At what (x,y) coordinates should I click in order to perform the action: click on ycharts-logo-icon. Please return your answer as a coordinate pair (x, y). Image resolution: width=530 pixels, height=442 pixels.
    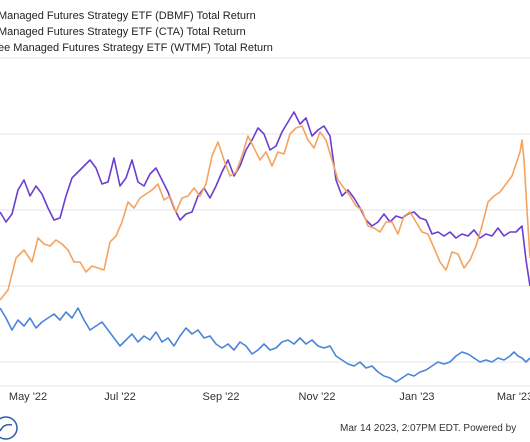
    Looking at the image, I should click on (9, 428).